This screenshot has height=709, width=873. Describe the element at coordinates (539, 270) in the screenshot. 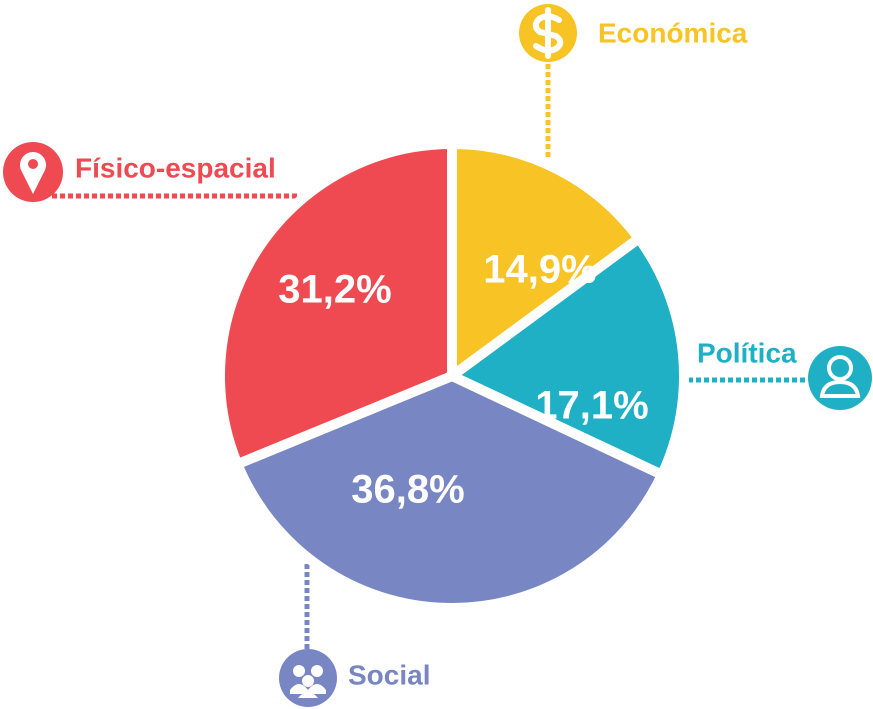

I see `value-label: 14,9%` at that location.